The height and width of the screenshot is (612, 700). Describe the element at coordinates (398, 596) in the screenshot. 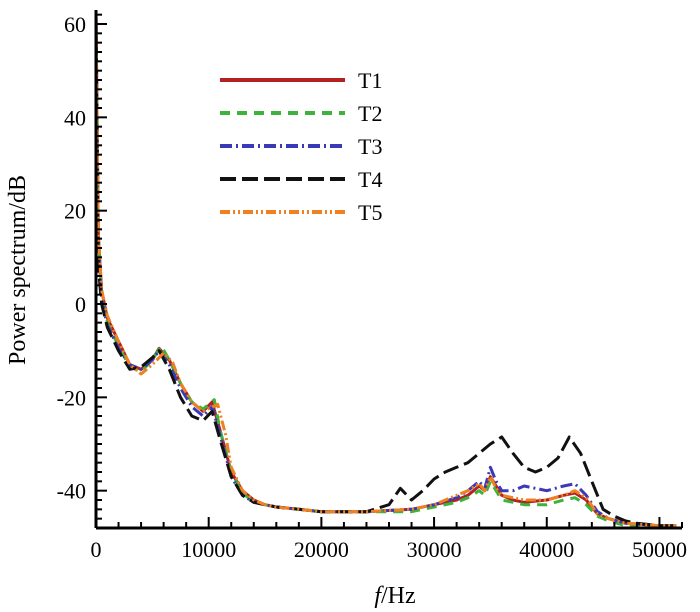

I see `x-axis-label-unit: /Hz` at that location.